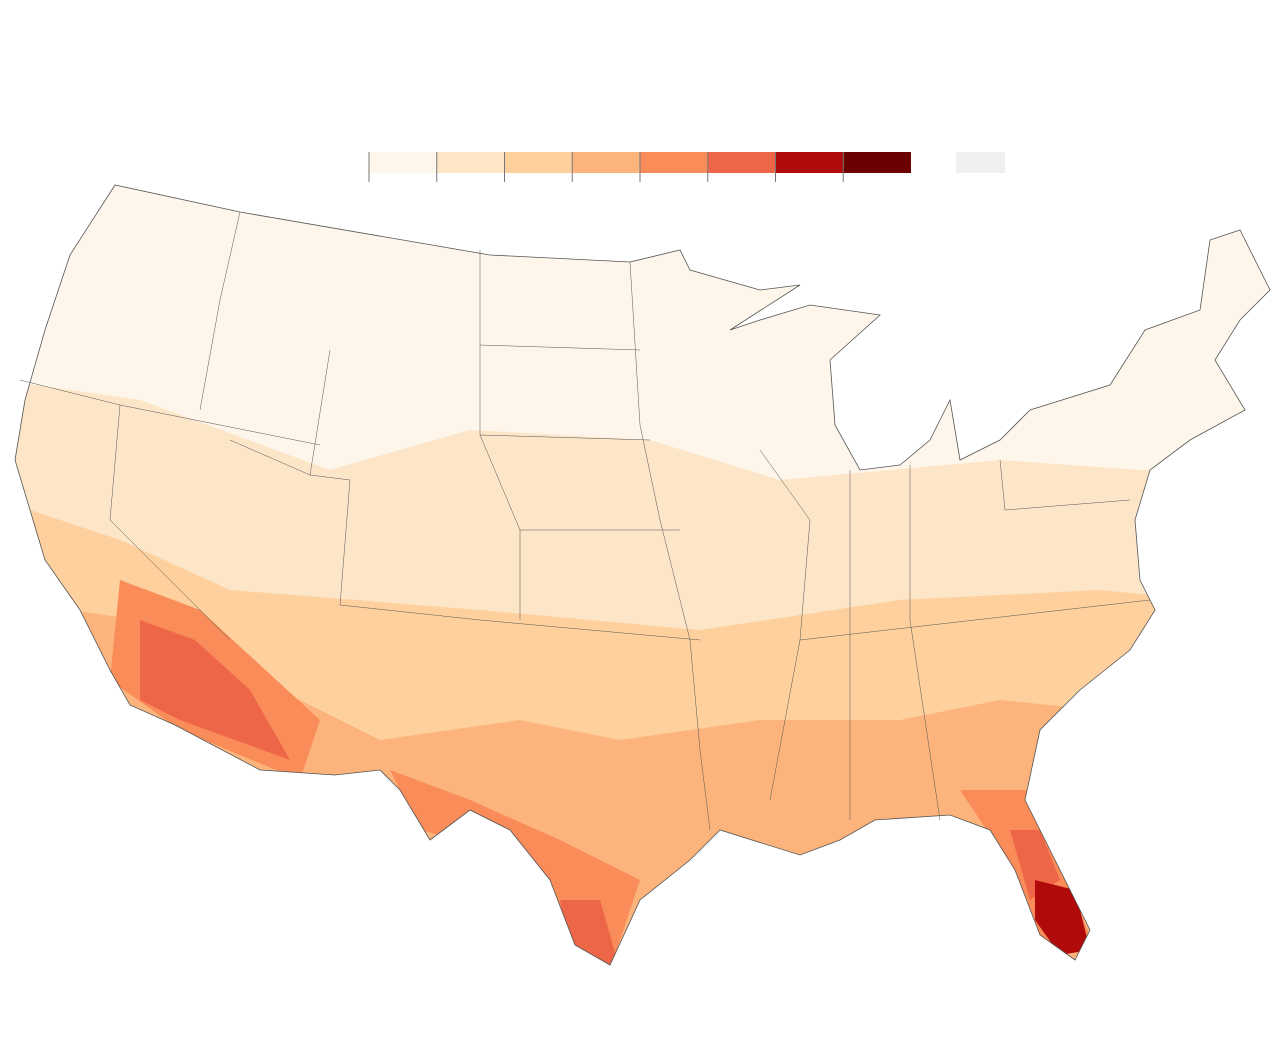 This screenshot has width=1280, height=1050. I want to click on legend, so click(686, 167).